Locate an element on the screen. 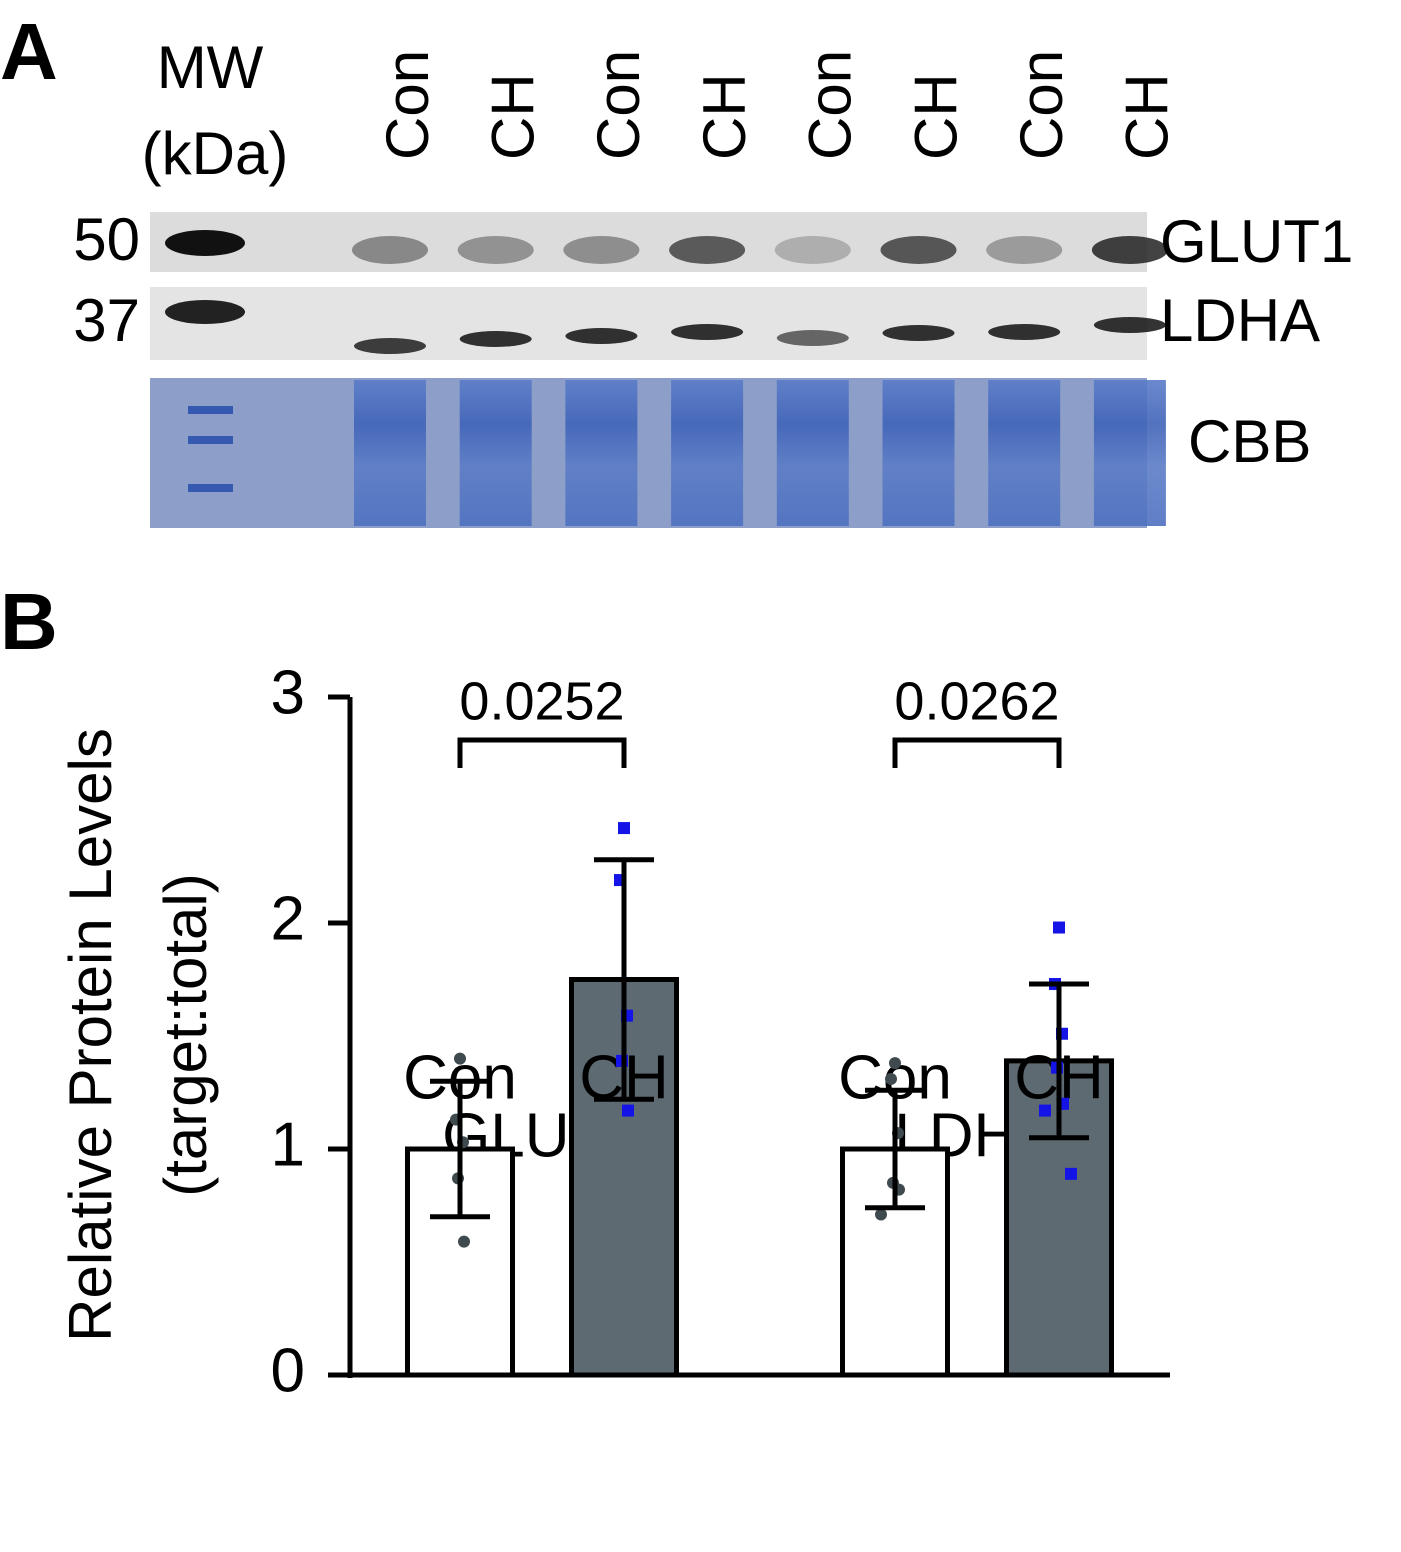  blot-panel is located at coordinates (659, 370).